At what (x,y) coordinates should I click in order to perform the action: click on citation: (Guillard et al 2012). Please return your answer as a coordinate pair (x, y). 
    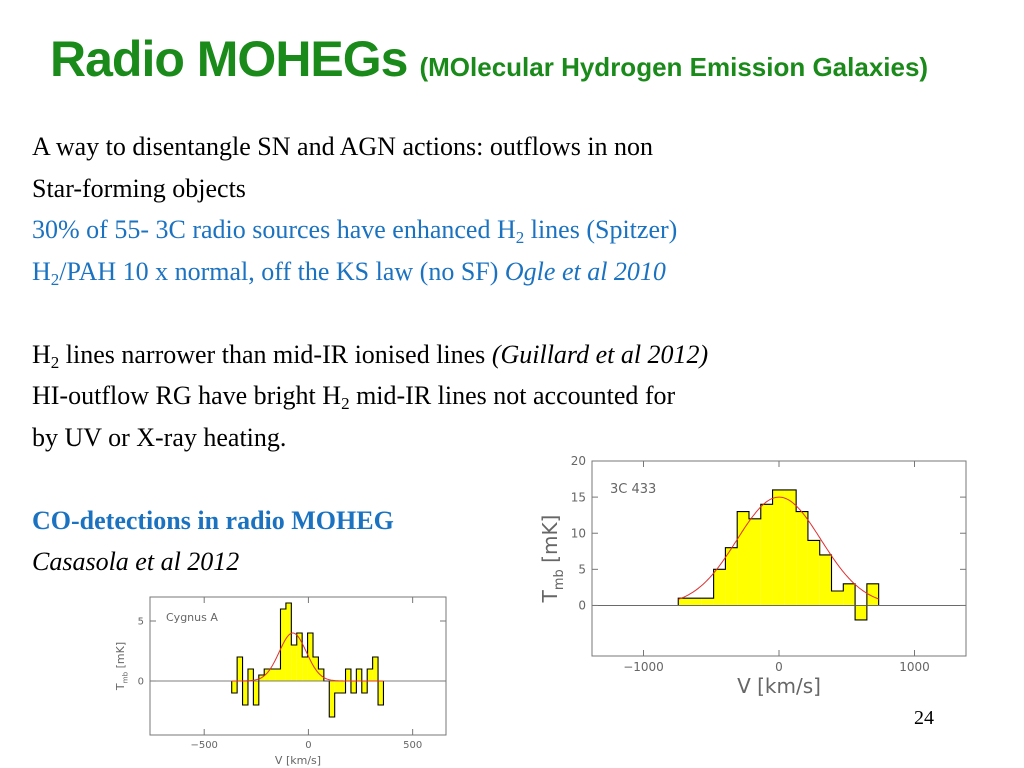
    Looking at the image, I should click on (600, 354).